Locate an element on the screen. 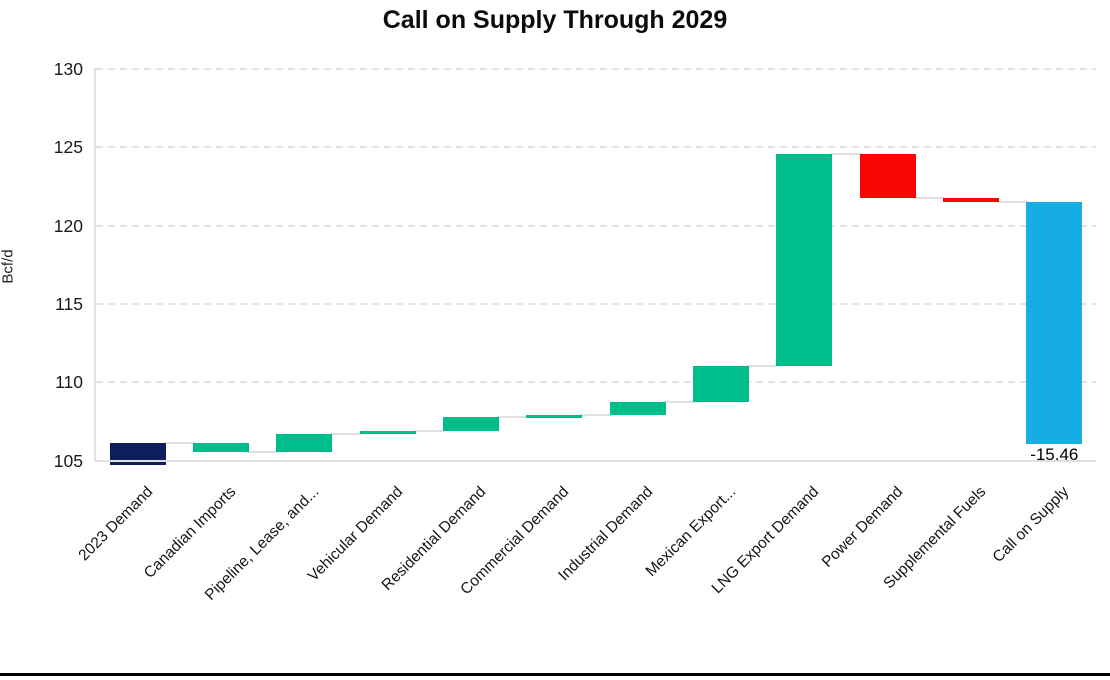 This screenshot has width=1110, height=680. chart-title: Call on Supply Through 2029 is located at coordinates (555, 20).